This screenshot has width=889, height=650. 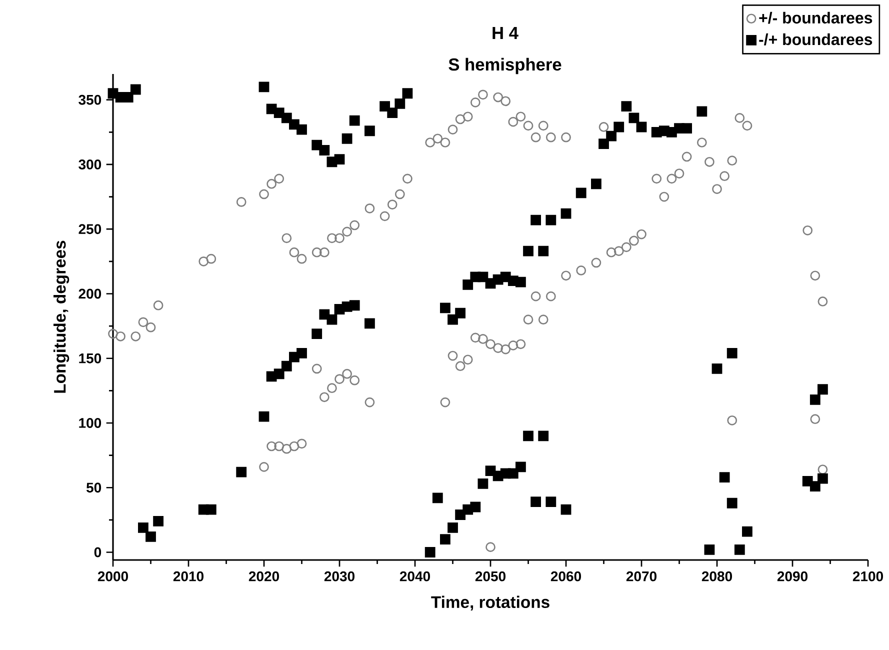 What do you see at coordinates (815, 39) in the screenshot?
I see `legend-label: -/+ boundarees` at bounding box center [815, 39].